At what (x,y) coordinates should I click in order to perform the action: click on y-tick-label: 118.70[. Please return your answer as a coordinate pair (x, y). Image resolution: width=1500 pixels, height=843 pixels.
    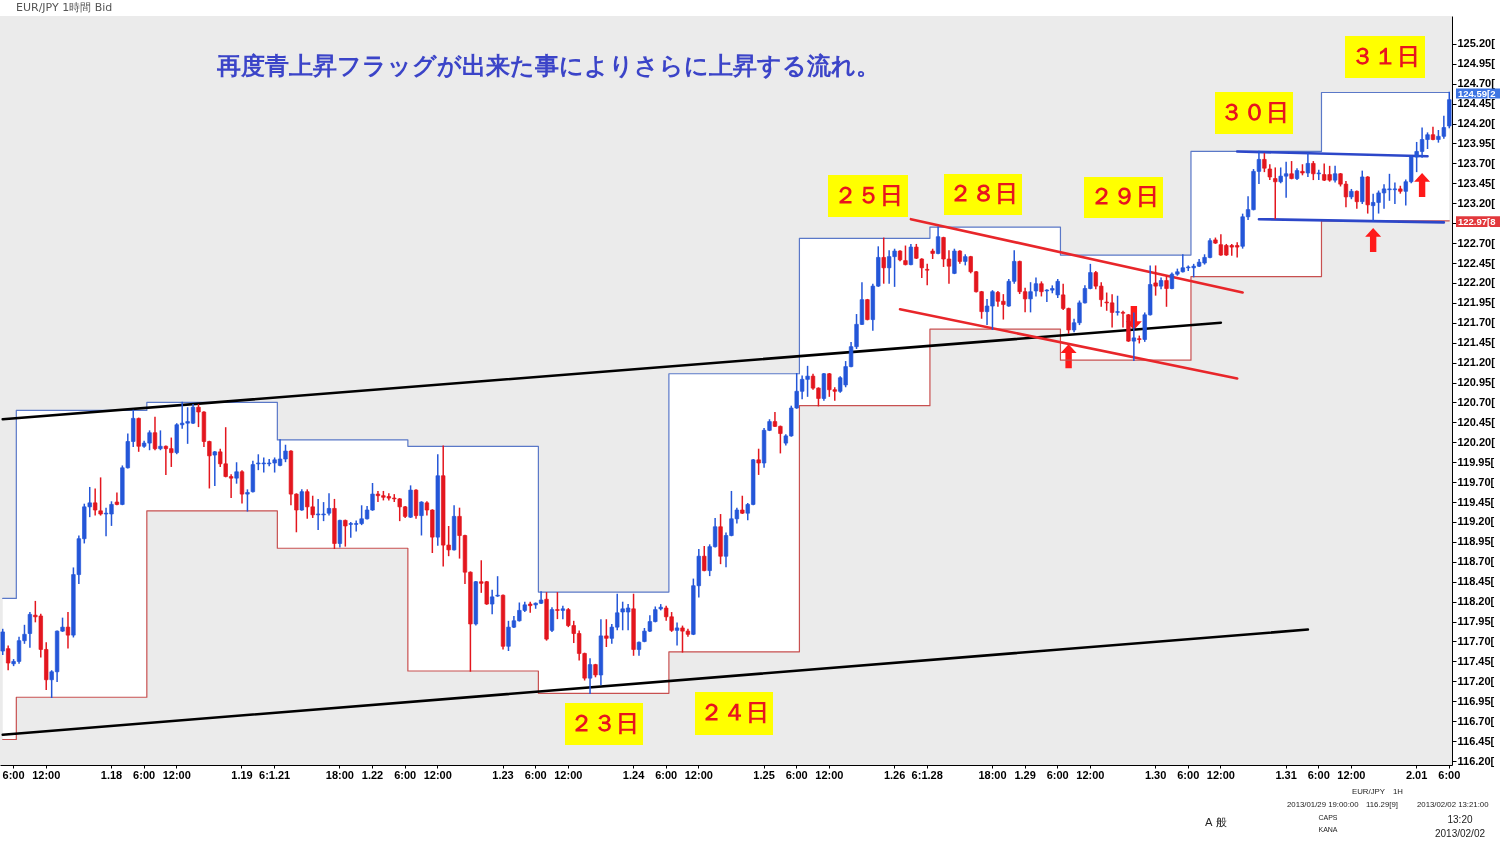
    Looking at the image, I should click on (1476, 561).